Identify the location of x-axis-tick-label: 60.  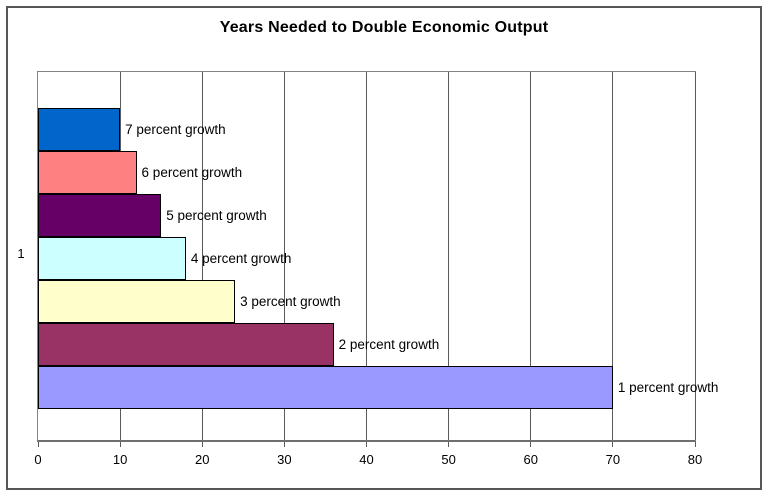
(530, 459).